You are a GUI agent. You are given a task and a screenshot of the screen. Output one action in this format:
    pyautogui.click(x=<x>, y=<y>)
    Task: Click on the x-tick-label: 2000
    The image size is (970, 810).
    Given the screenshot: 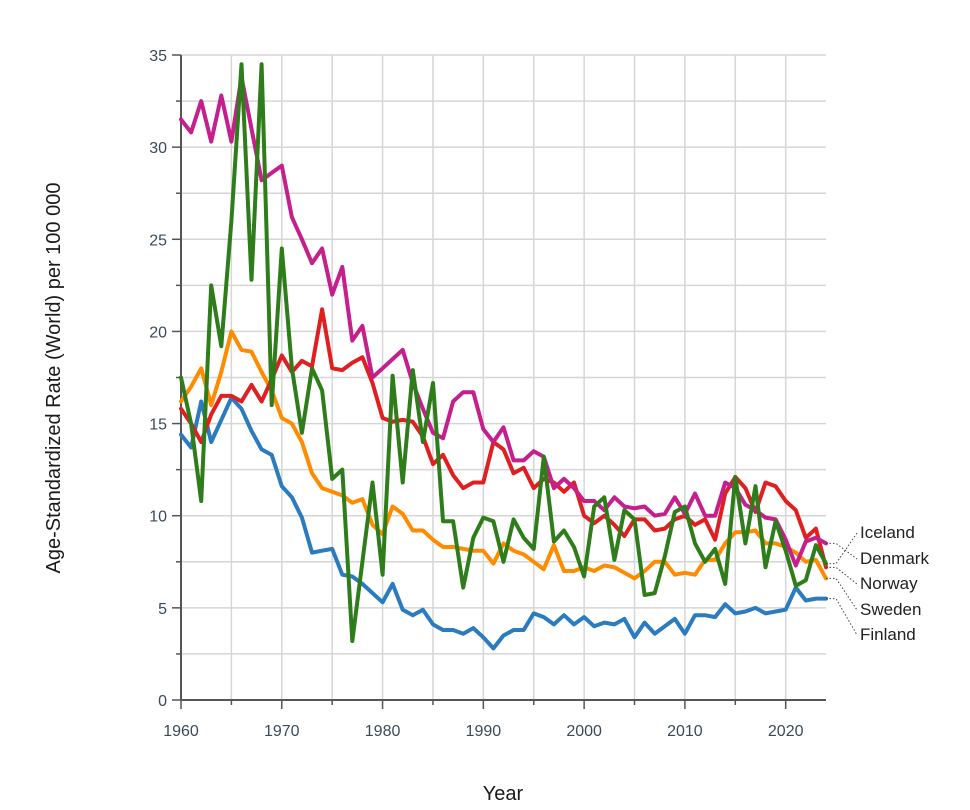 What is the action you would take?
    pyautogui.click(x=584, y=731)
    